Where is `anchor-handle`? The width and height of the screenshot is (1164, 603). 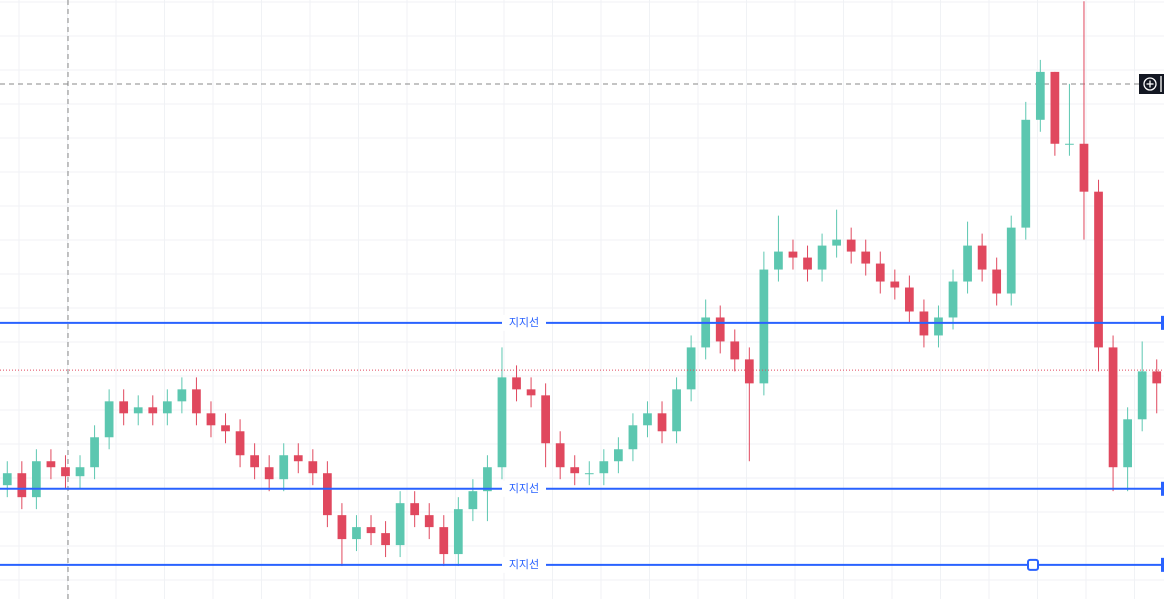 anchor-handle is located at coordinates (1033, 564).